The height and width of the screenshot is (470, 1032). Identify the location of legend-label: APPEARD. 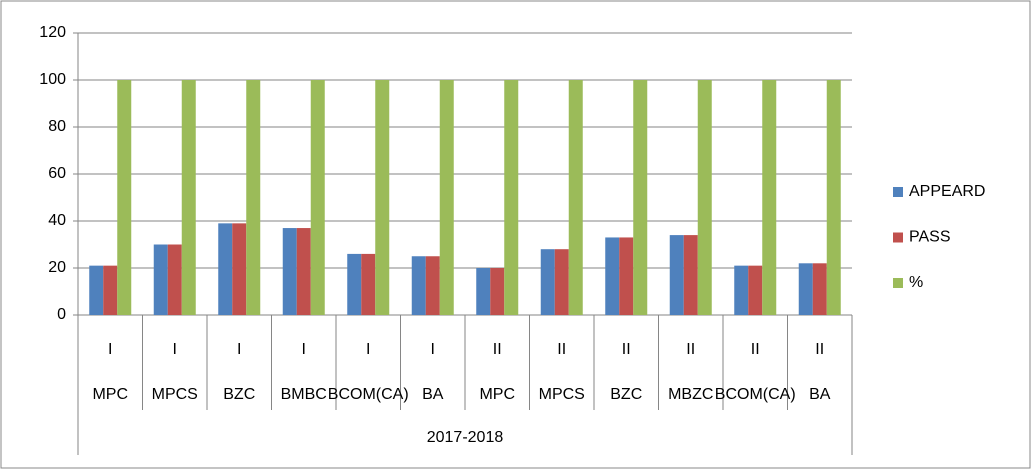
(947, 191).